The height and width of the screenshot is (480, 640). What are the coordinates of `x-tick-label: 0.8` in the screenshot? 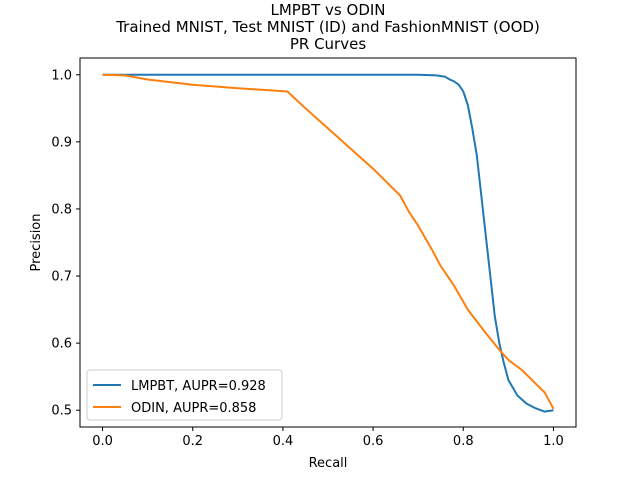 It's located at (463, 441).